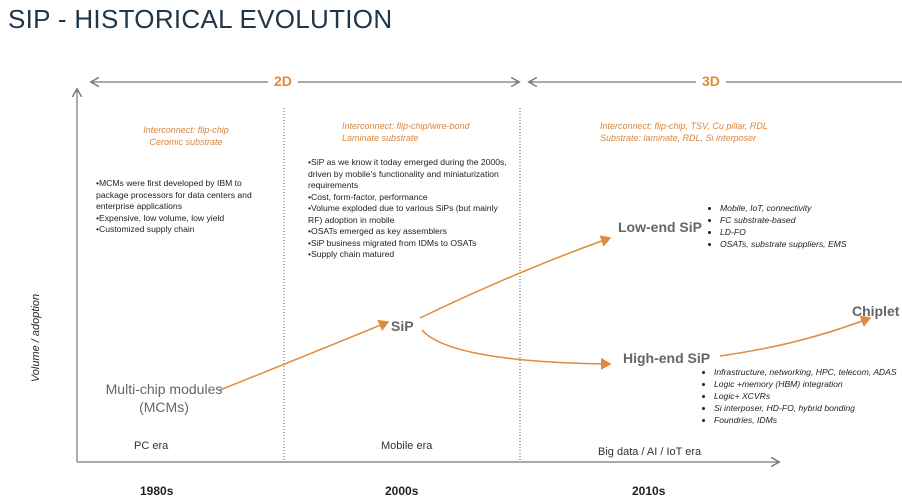  Describe the element at coordinates (402, 326) in the screenshot. I see `node: SiP` at that location.